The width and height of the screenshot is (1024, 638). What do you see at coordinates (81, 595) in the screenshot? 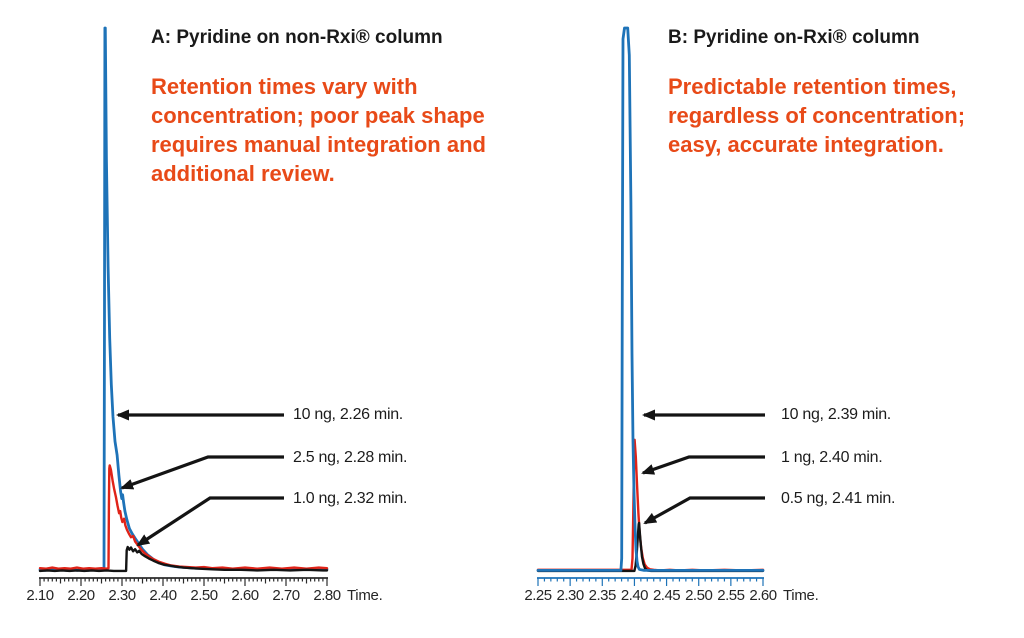
I see `x-tick-label: 2.20` at bounding box center [81, 595].